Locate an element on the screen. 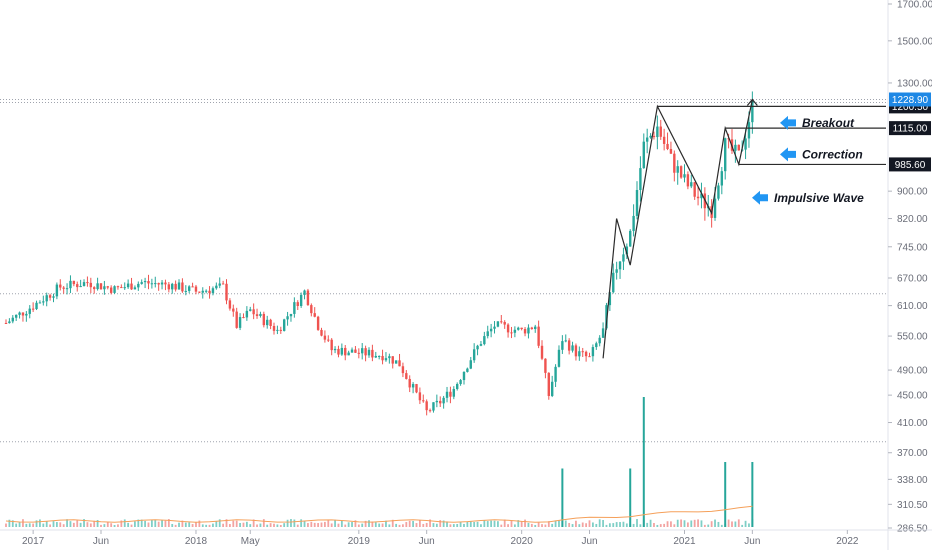 Image resolution: width=932 pixels, height=555 pixels. volume-ma-line is located at coordinates (379, 514).